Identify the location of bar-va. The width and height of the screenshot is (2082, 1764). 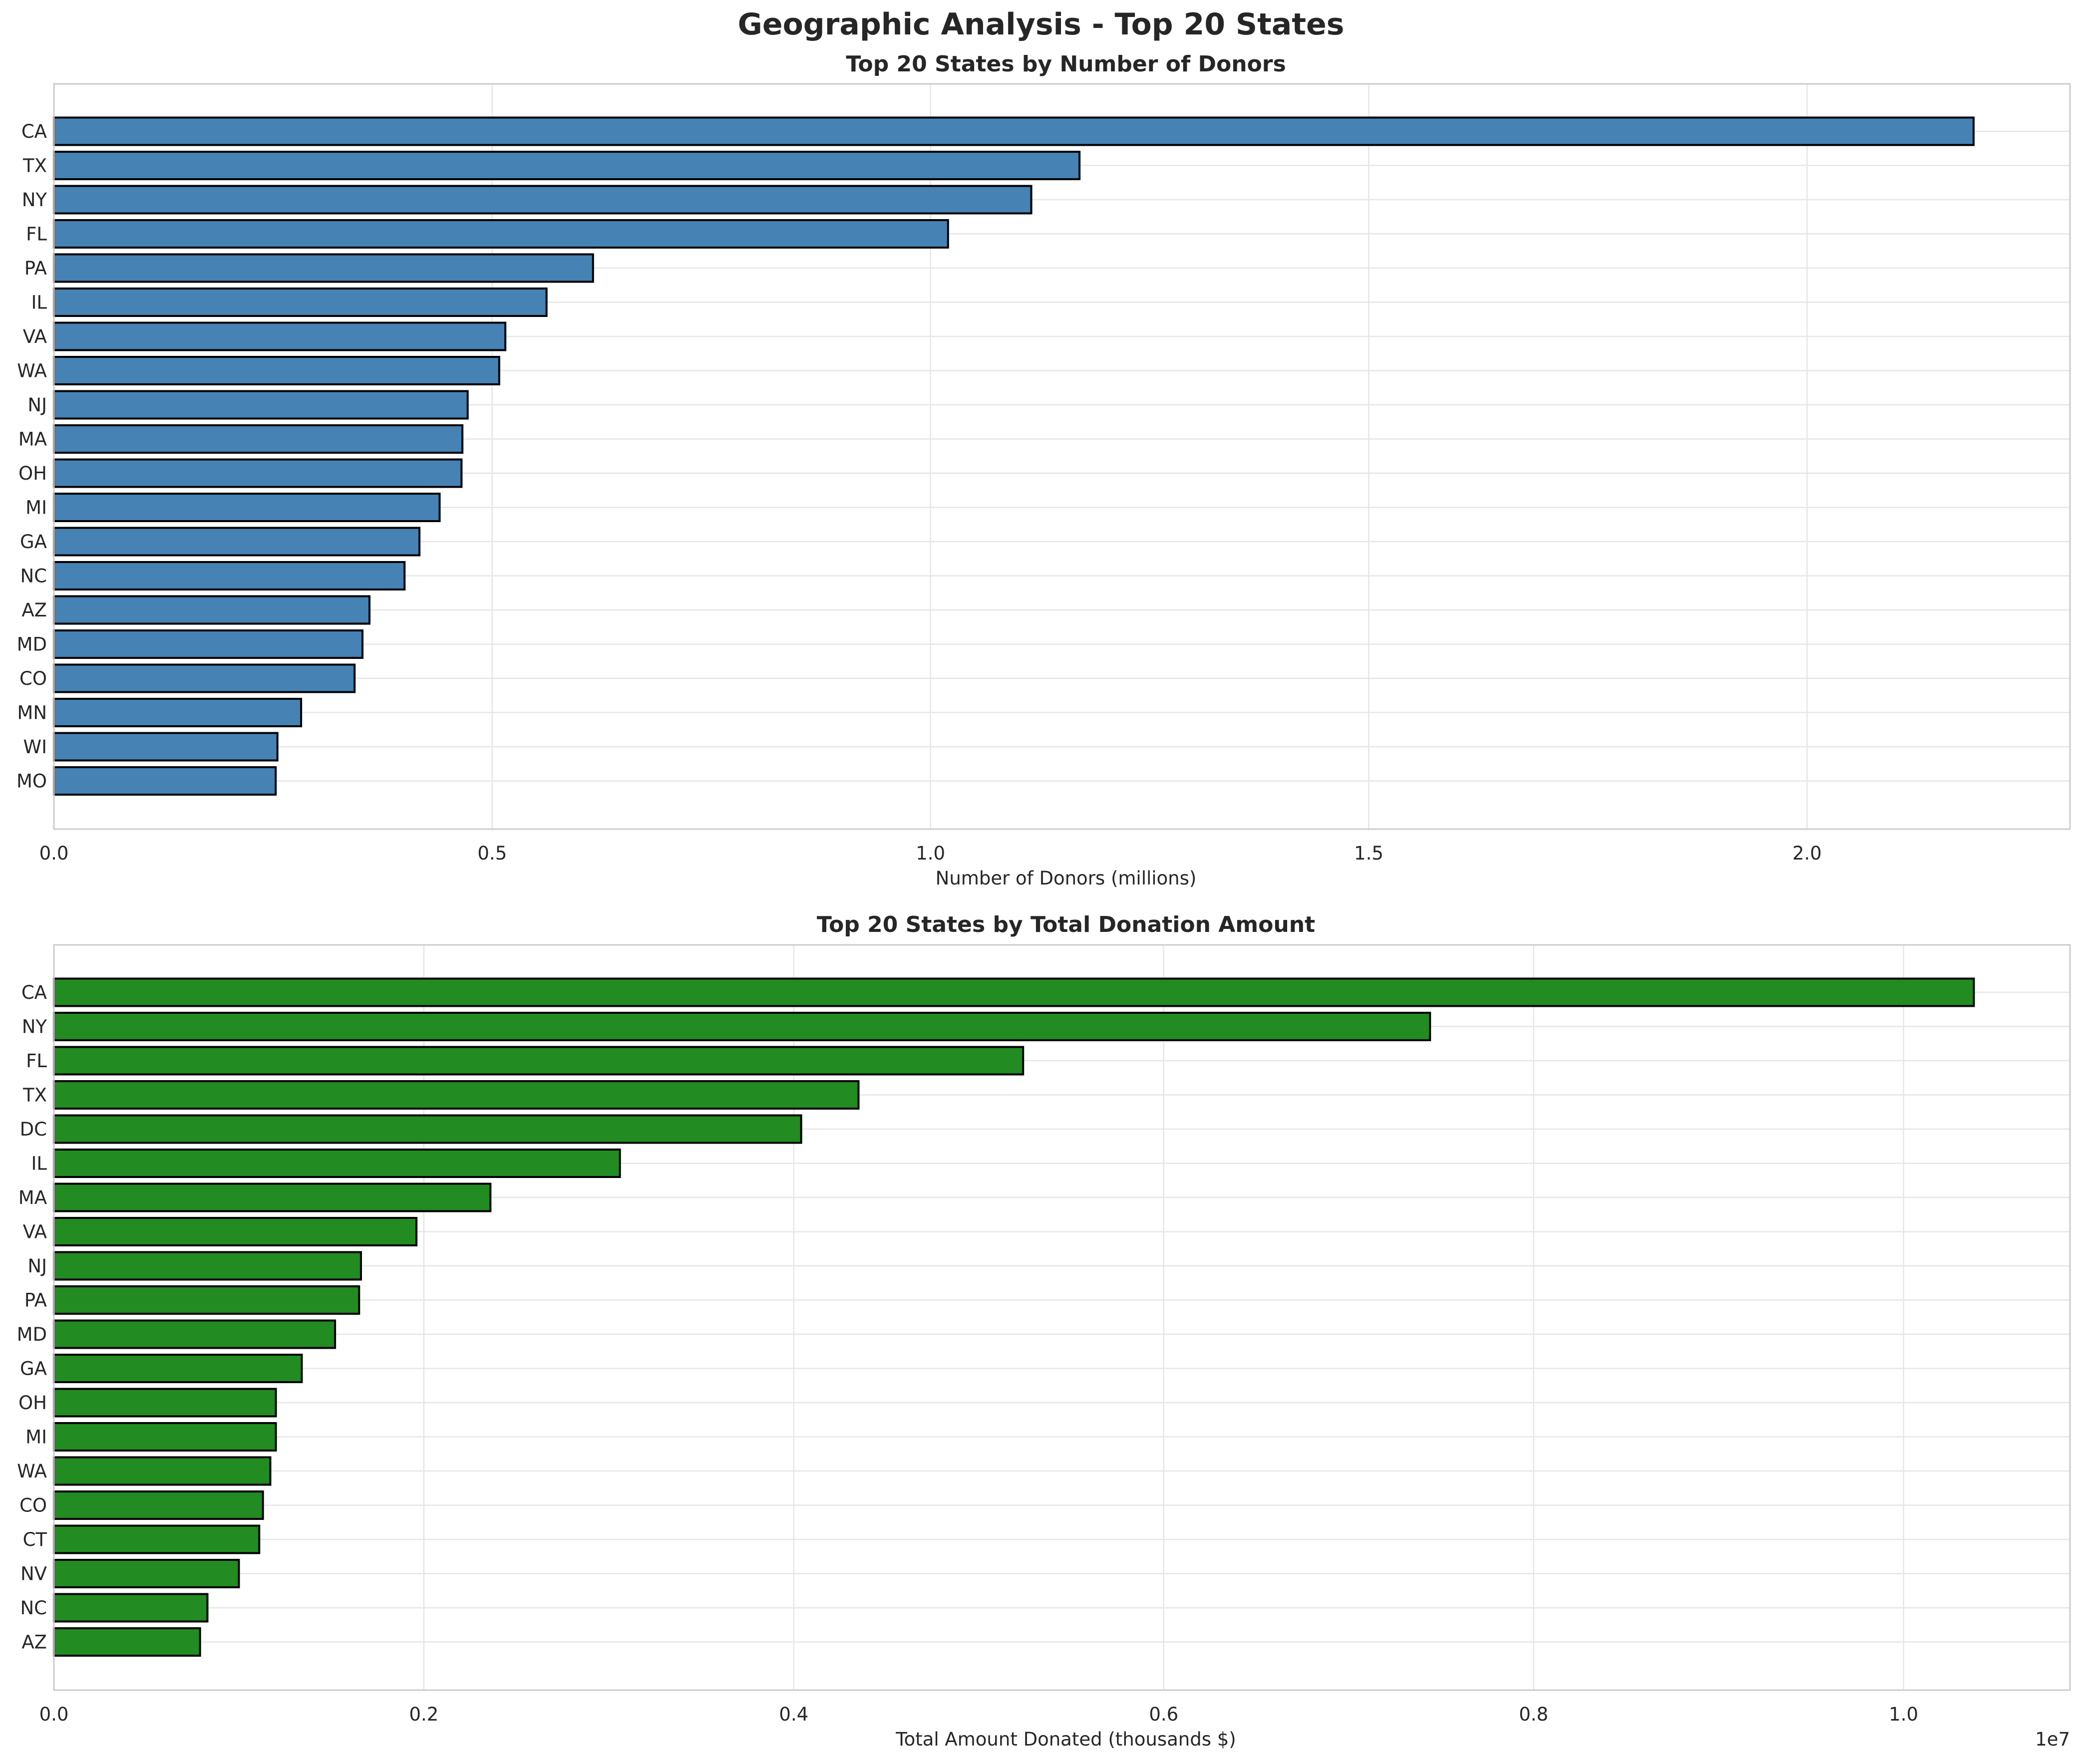
(235, 1231).